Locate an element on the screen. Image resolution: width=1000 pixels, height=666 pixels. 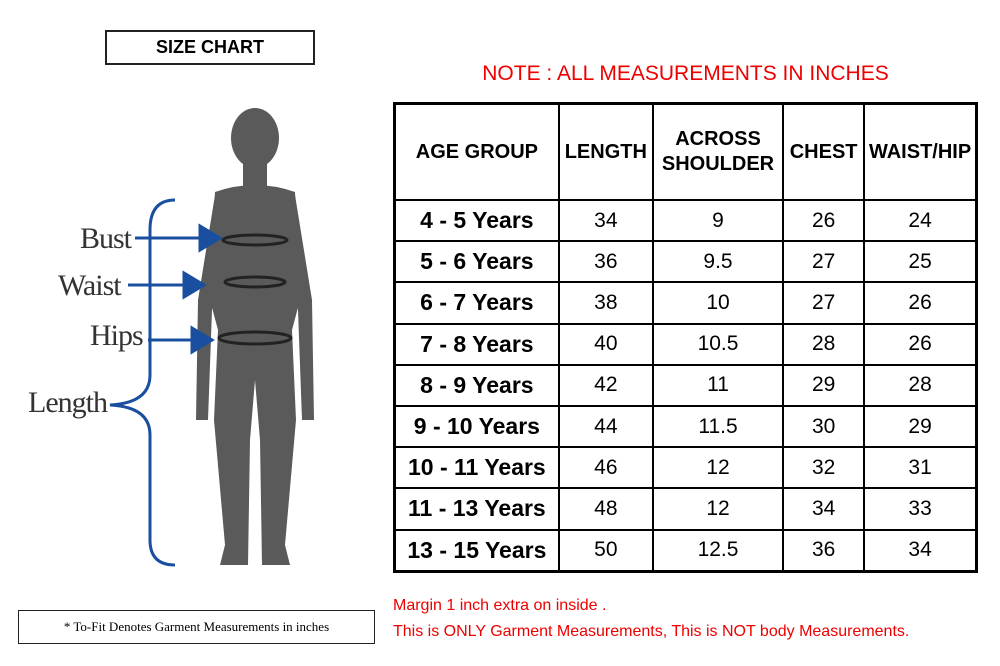
measurement: 9.5 is located at coordinates (718, 262).